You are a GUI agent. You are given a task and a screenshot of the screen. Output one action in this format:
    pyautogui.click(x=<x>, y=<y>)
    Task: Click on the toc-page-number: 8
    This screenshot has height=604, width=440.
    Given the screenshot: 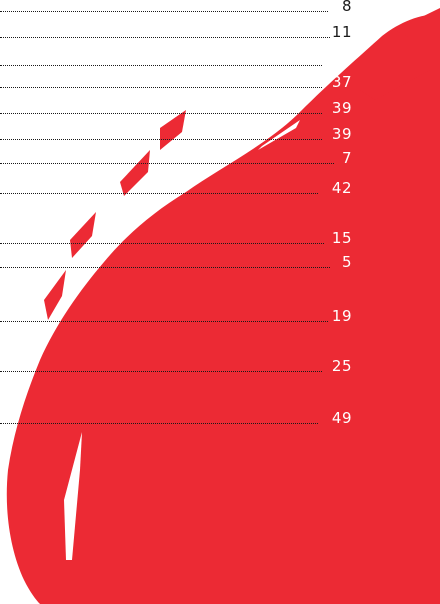 What is the action you would take?
    pyautogui.click(x=346, y=7)
    